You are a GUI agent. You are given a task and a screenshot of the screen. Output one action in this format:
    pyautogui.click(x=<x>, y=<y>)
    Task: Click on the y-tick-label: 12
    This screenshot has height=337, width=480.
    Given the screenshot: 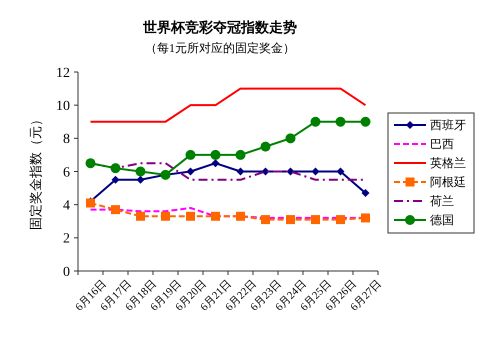 What is the action you would take?
    pyautogui.click(x=63, y=73)
    